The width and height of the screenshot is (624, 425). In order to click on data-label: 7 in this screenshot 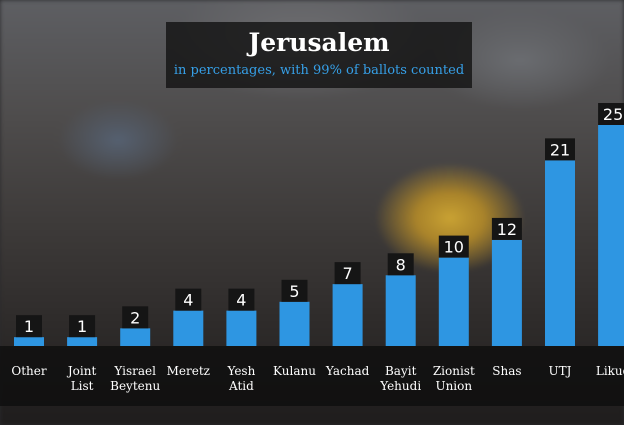, I will do `click(348, 273)`.